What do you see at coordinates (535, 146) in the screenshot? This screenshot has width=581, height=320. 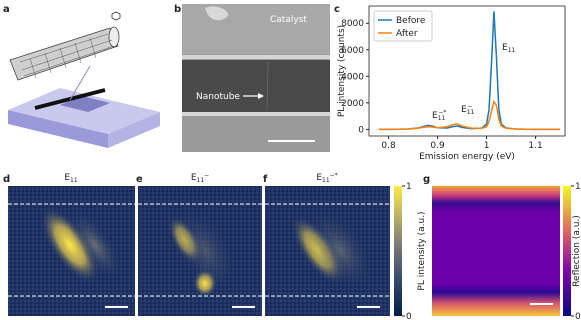 I see `x-tick-label: 1.1` at bounding box center [535, 146].